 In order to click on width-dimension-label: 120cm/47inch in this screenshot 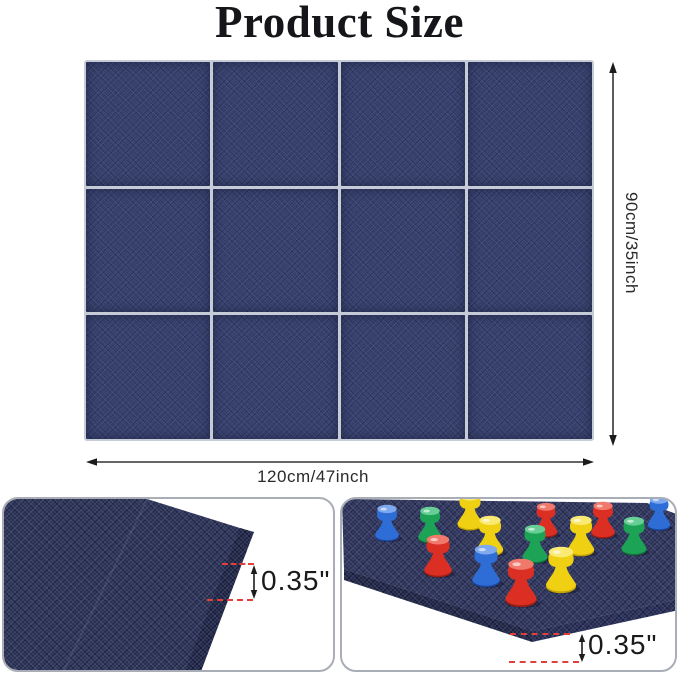, I will do `click(313, 476)`.